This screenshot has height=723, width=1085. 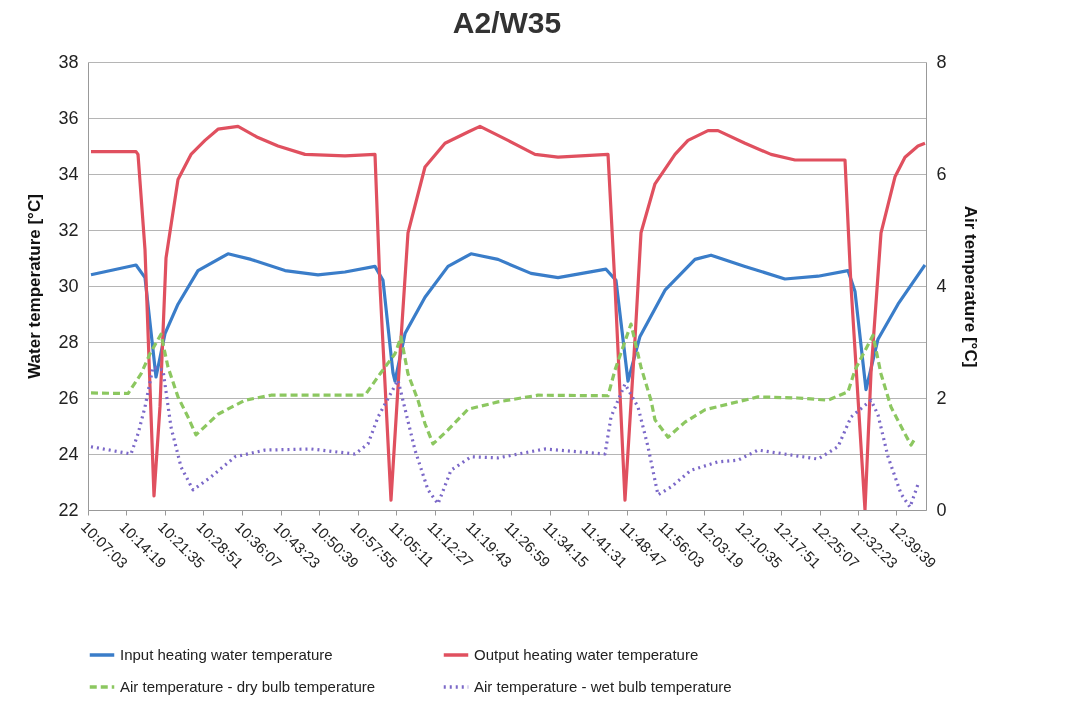 I want to click on y-tick-label: 24, so click(x=68, y=453).